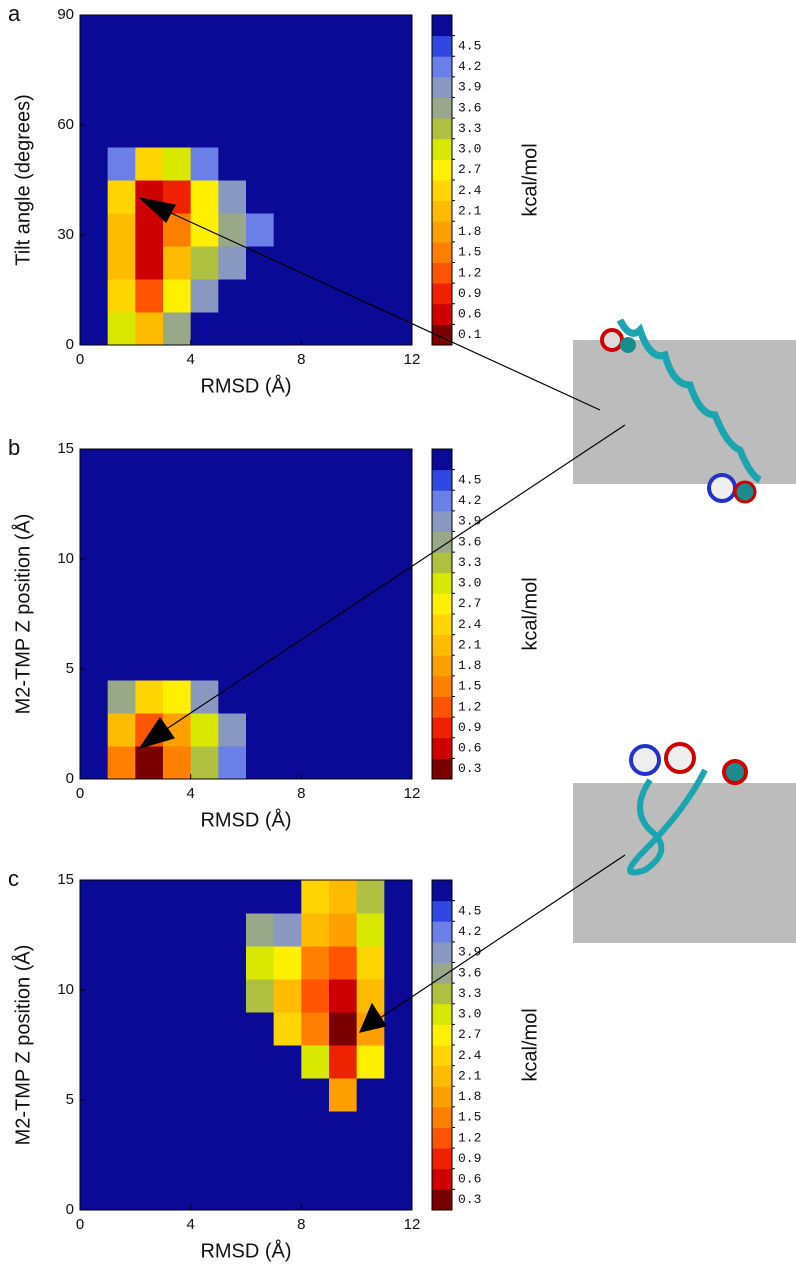 The image size is (796, 1272). What do you see at coordinates (469, 1179) in the screenshot?
I see `colorbar-tick-label: 0.6` at bounding box center [469, 1179].